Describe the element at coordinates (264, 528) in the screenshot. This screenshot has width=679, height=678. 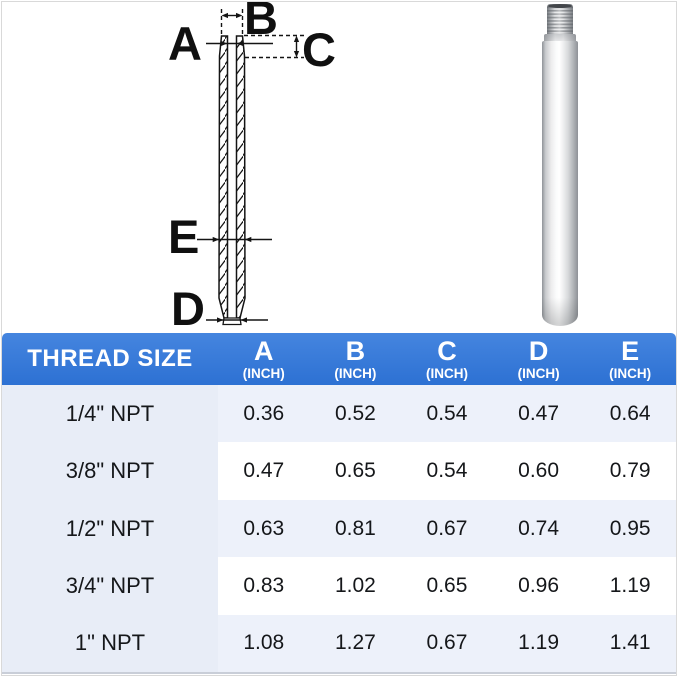
I see `cell-a: 0.63` at that location.